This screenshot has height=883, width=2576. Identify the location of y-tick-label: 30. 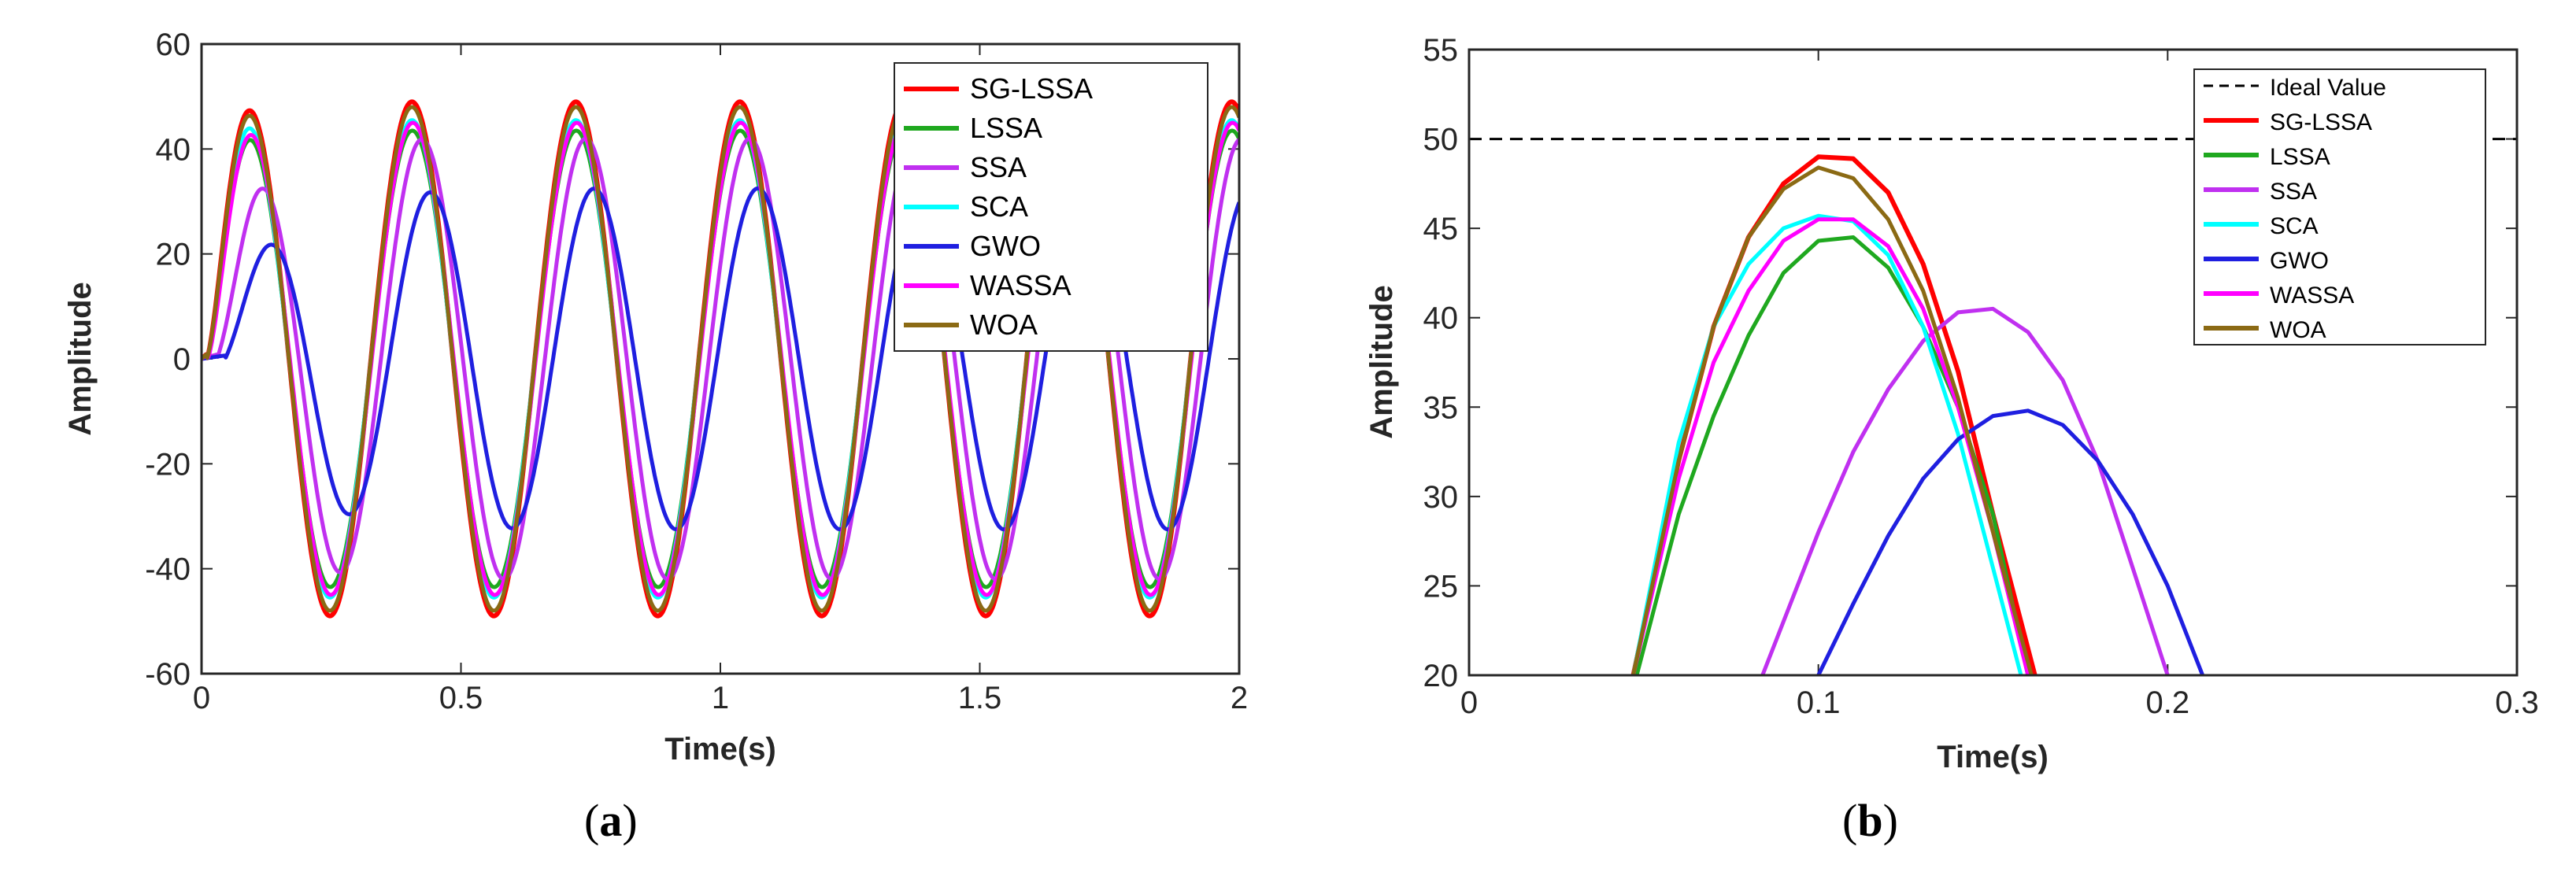
(1441, 498).